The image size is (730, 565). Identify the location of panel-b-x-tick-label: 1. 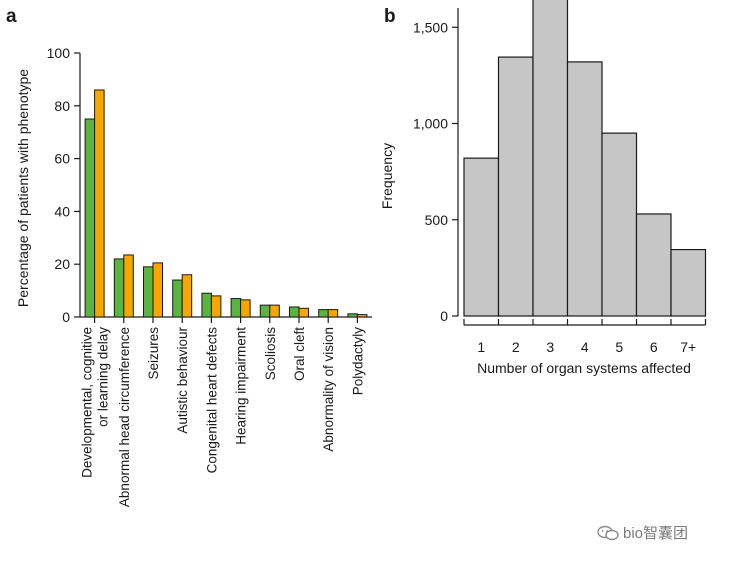
(481, 347).